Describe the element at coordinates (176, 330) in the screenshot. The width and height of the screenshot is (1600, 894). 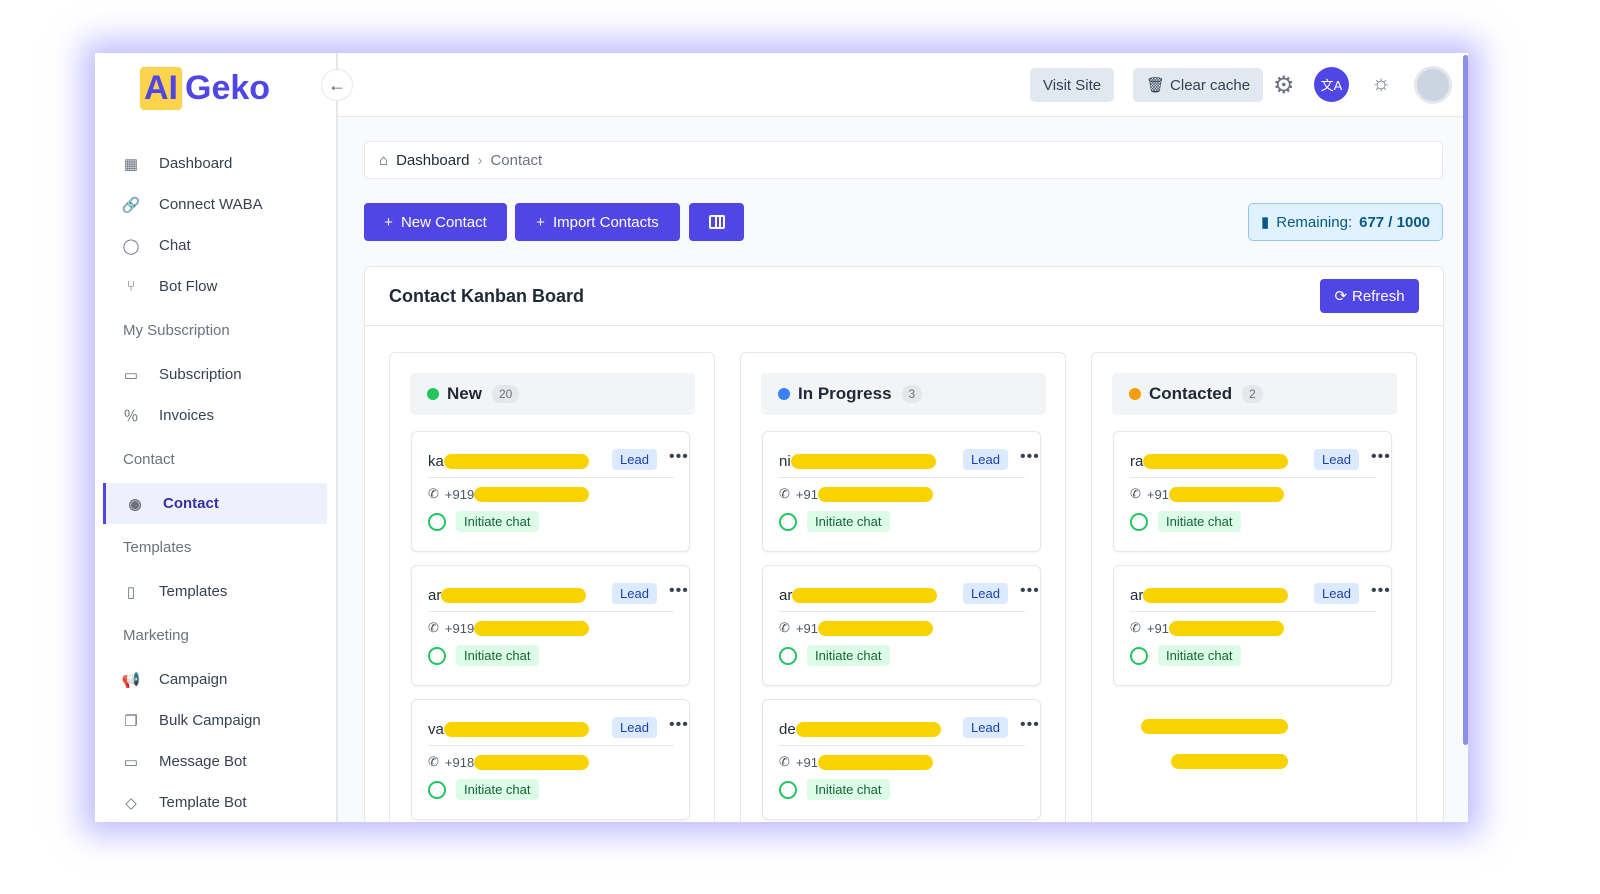
I see `sidebar-section-label: My Subscription` at that location.